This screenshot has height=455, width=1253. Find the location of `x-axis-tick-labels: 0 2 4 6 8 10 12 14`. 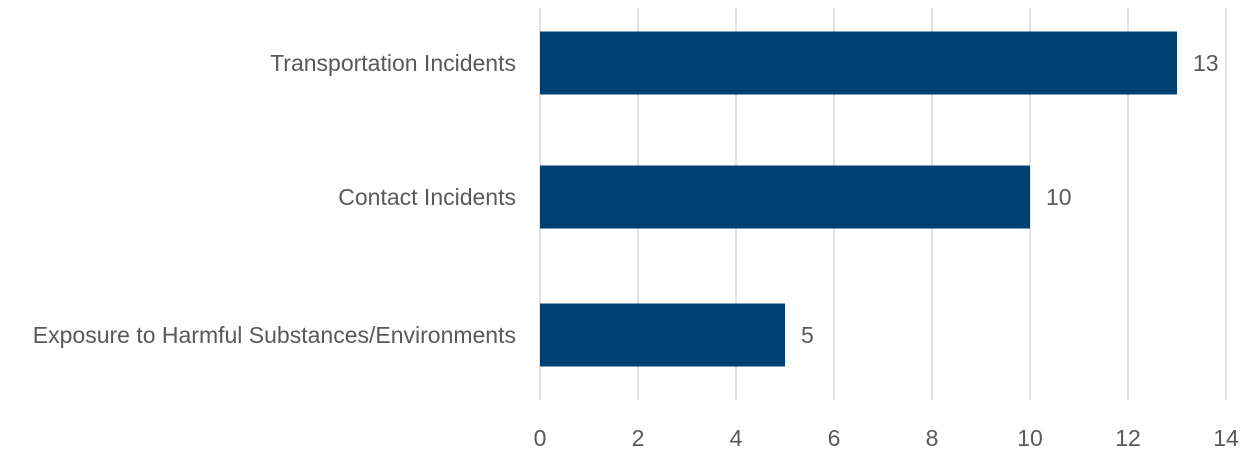

x-axis-tick-labels: 0 2 4 6 8 10 12 14 is located at coordinates (886, 438).